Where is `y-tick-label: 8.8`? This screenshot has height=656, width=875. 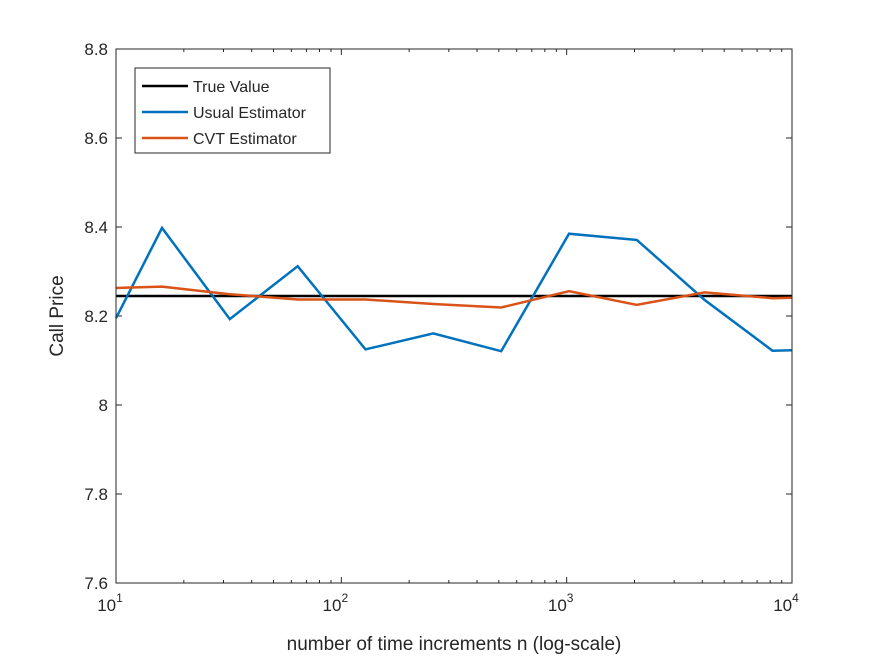 y-tick-label: 8.8 is located at coordinates (96, 49).